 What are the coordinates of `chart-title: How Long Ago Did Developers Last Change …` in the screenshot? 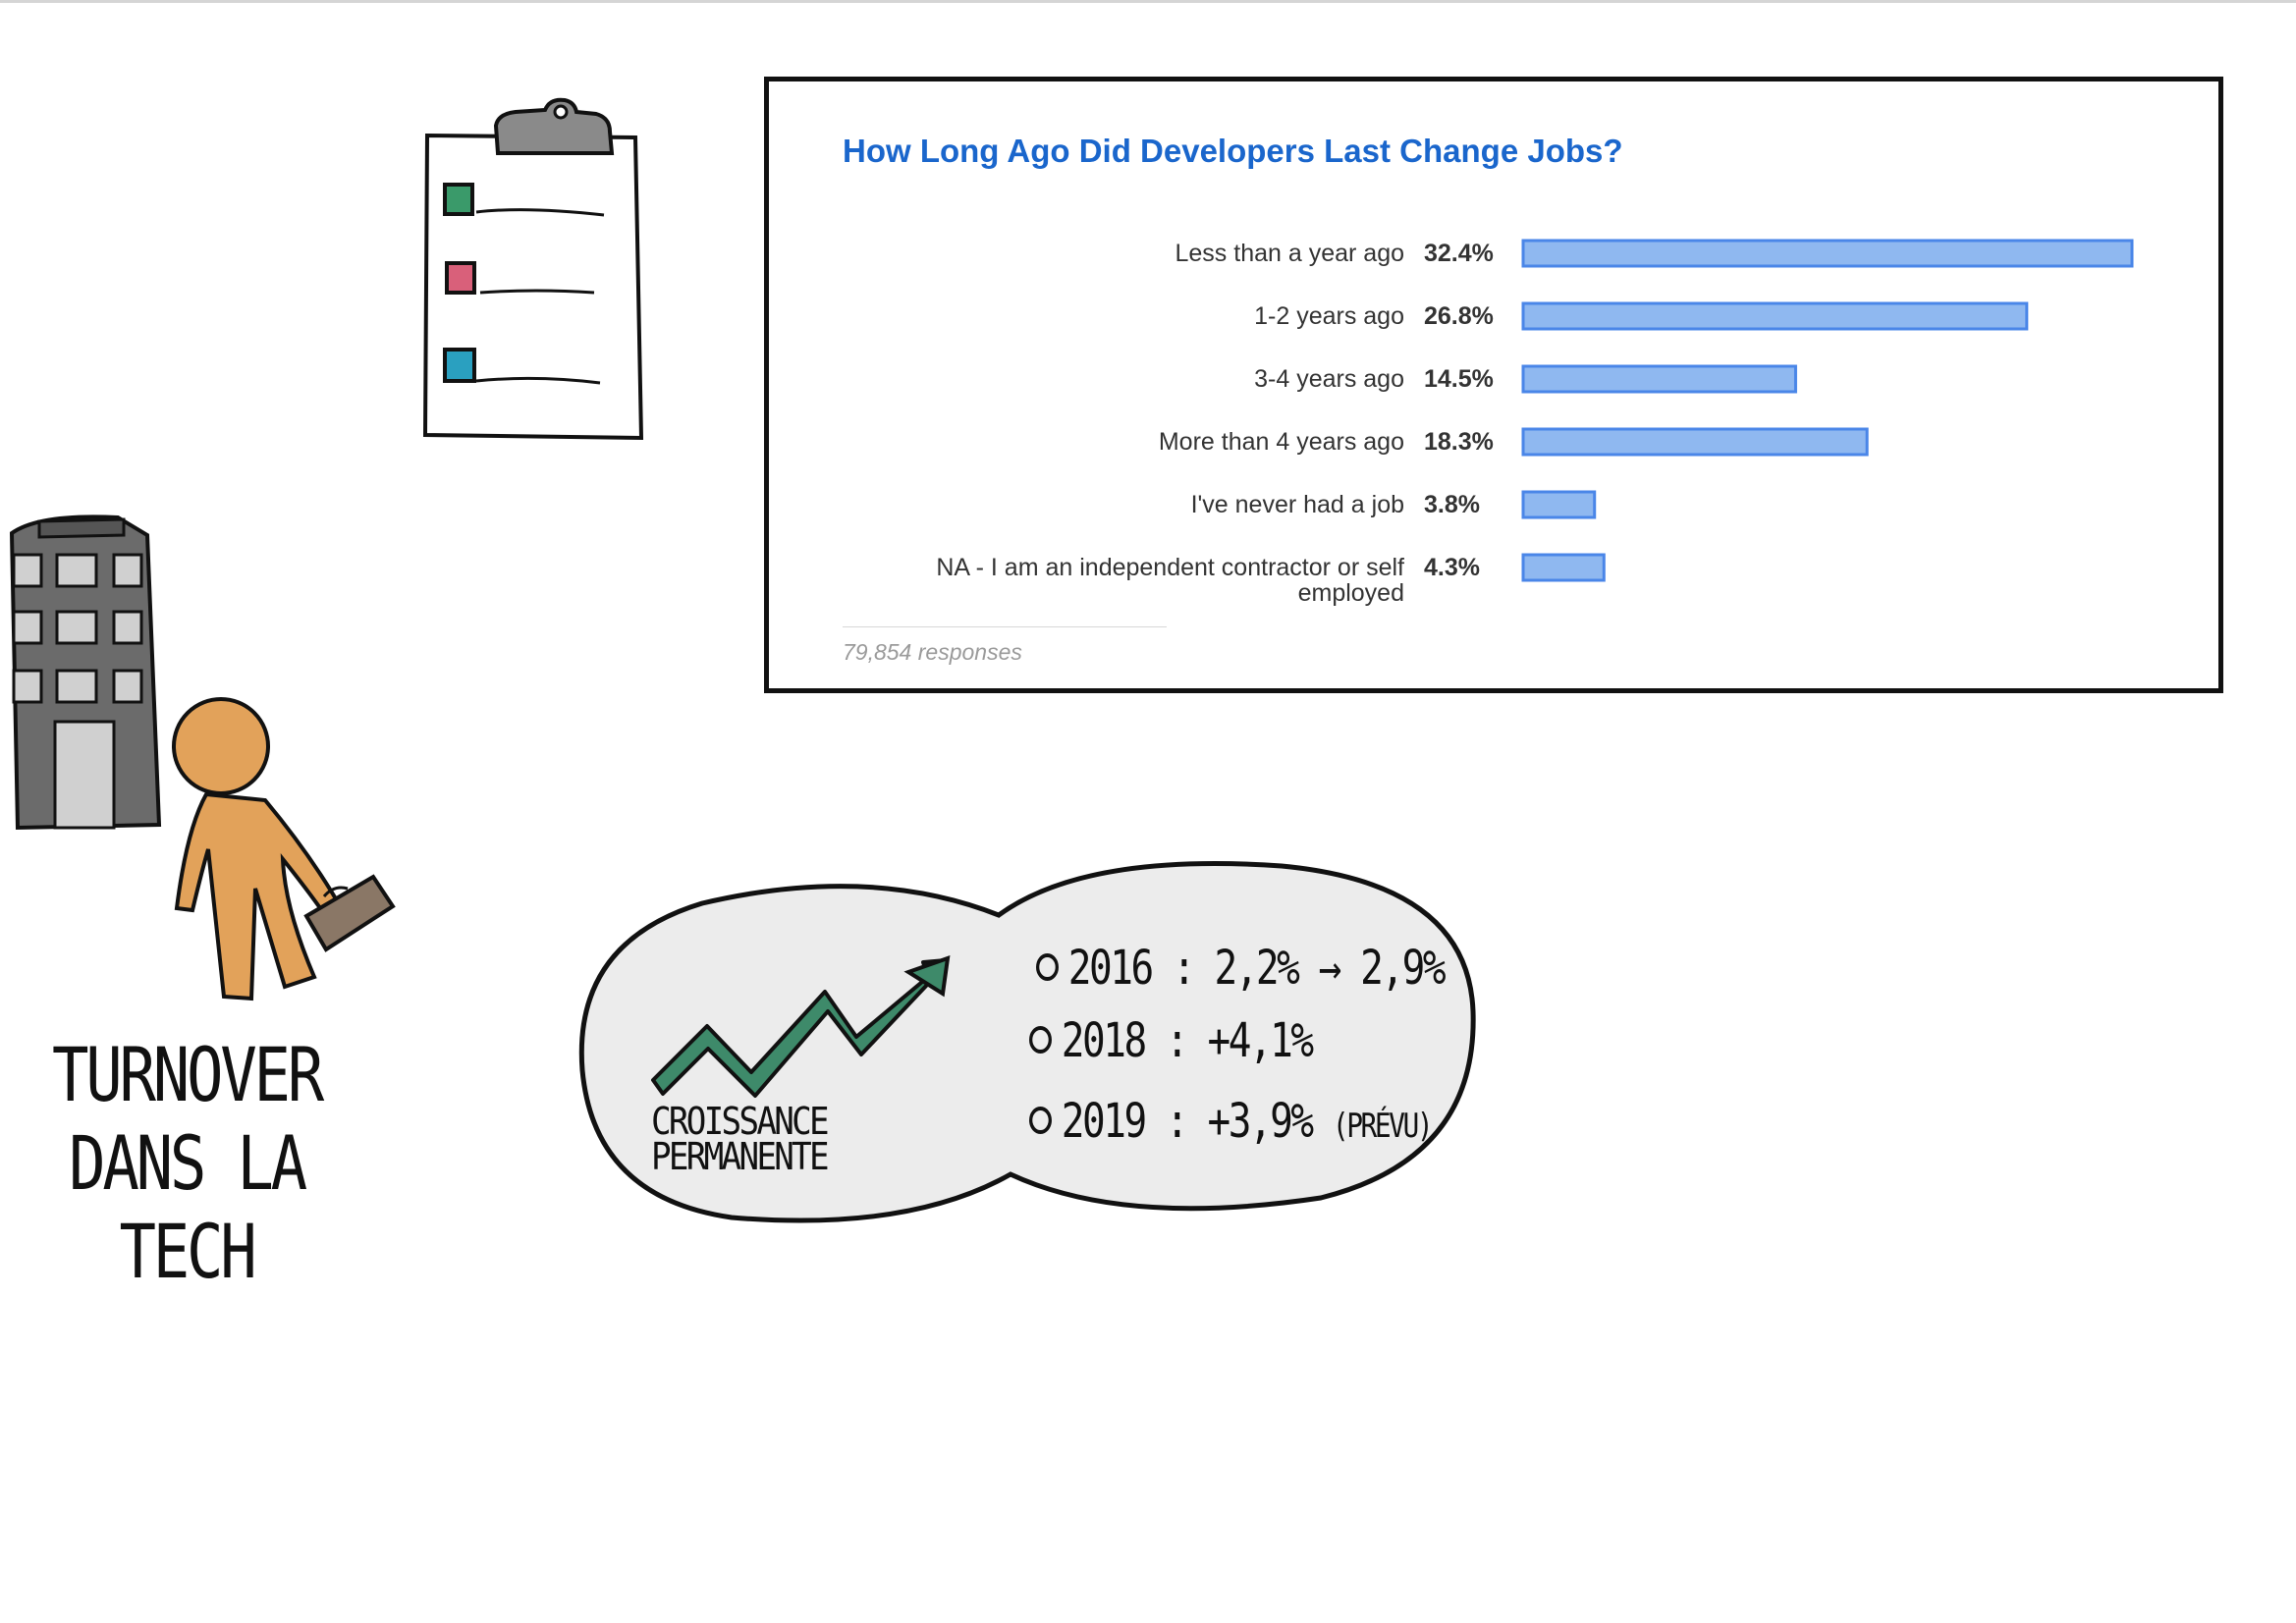 It's located at (1233, 151).